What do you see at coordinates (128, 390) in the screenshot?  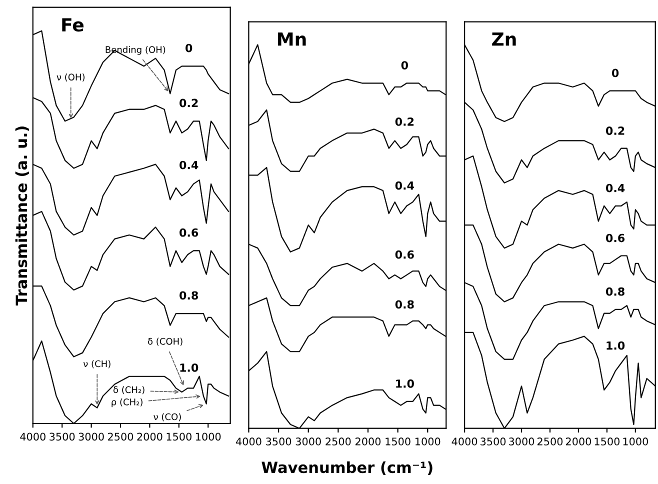 I see `annotation: δ (CH₂)` at bounding box center [128, 390].